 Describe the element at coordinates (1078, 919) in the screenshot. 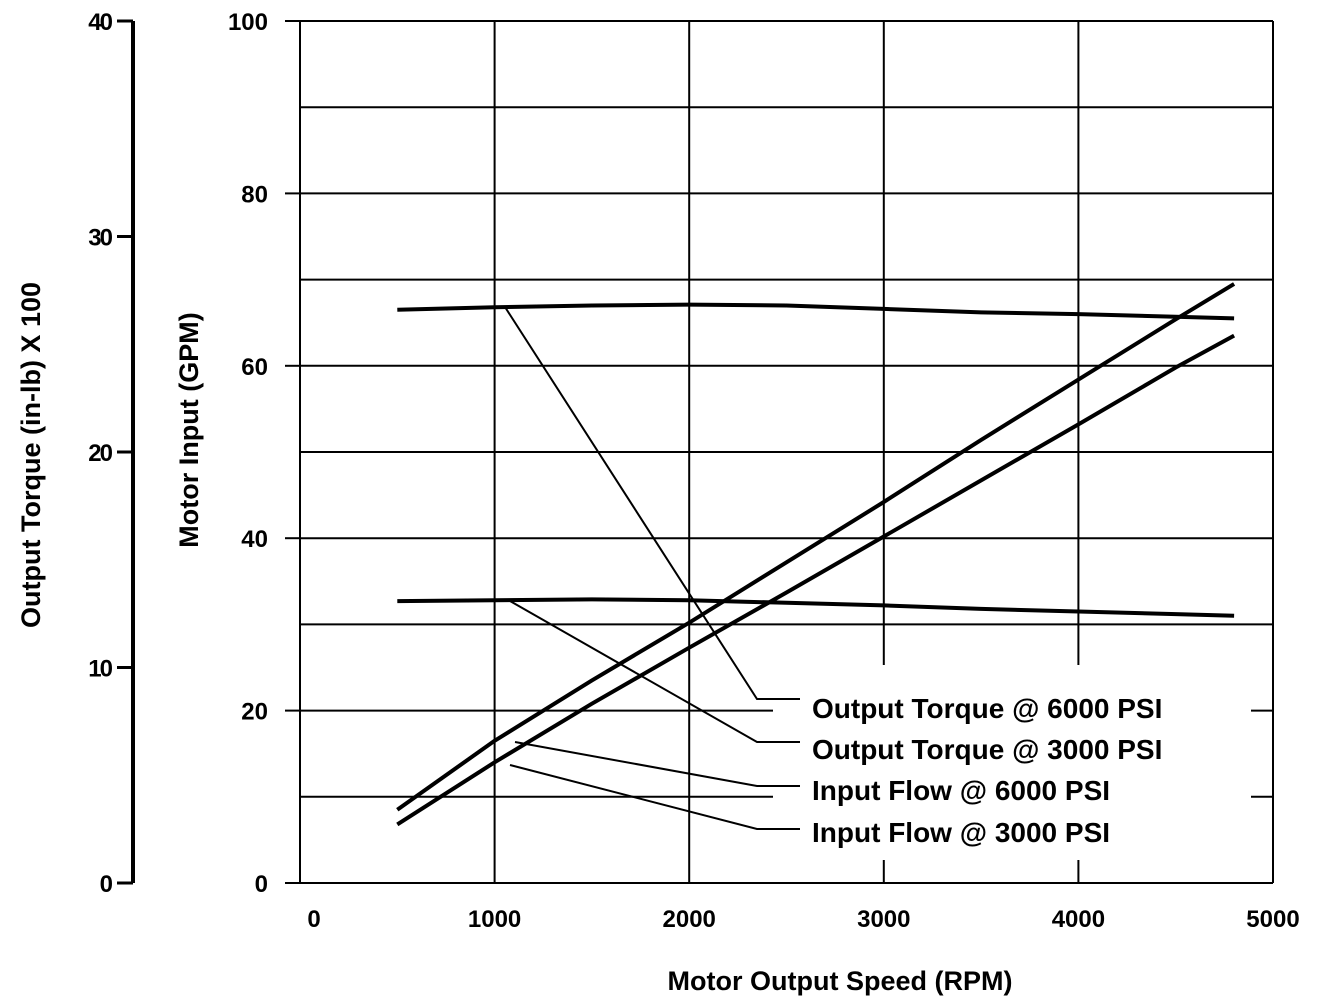

I see `x-tick-label: 4000` at that location.